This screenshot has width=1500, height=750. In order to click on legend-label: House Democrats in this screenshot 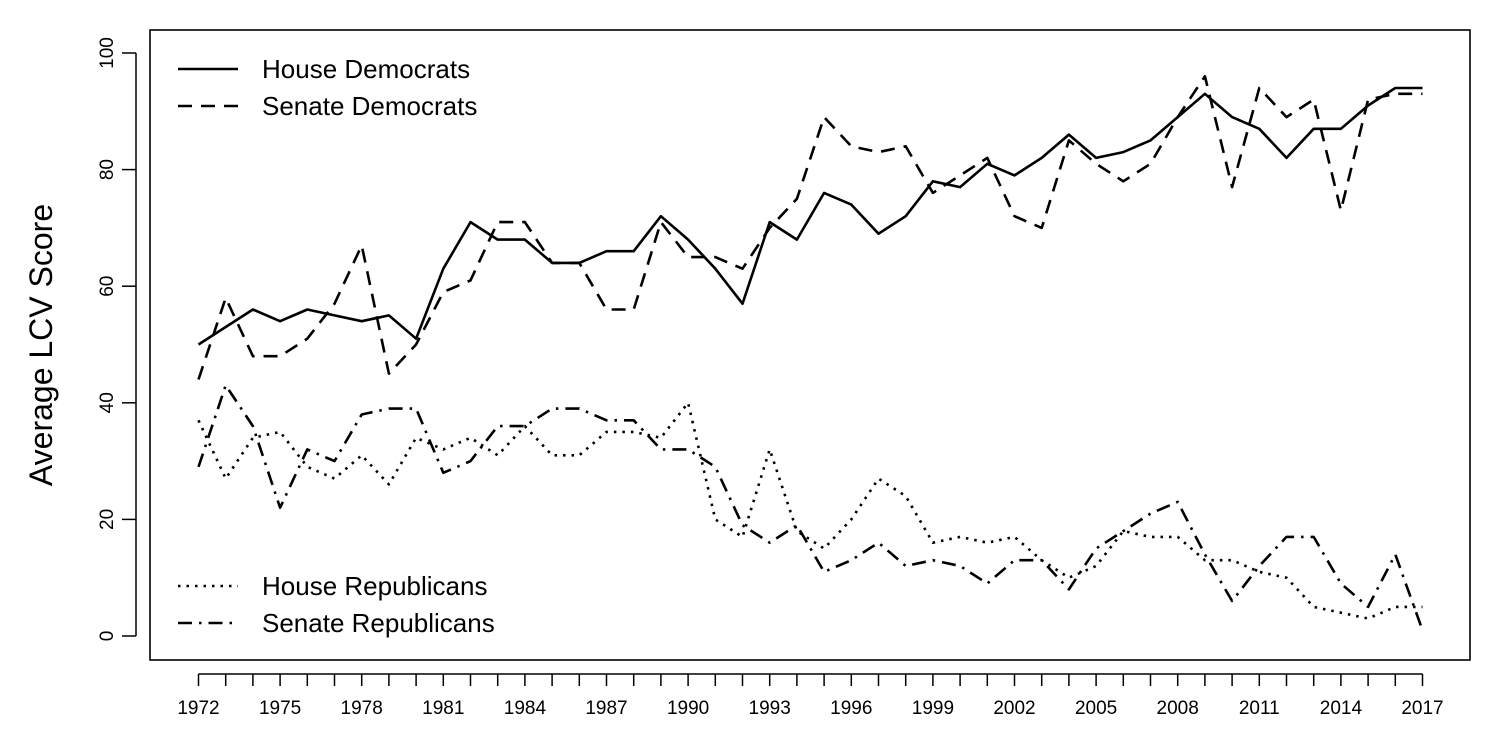, I will do `click(366, 69)`.